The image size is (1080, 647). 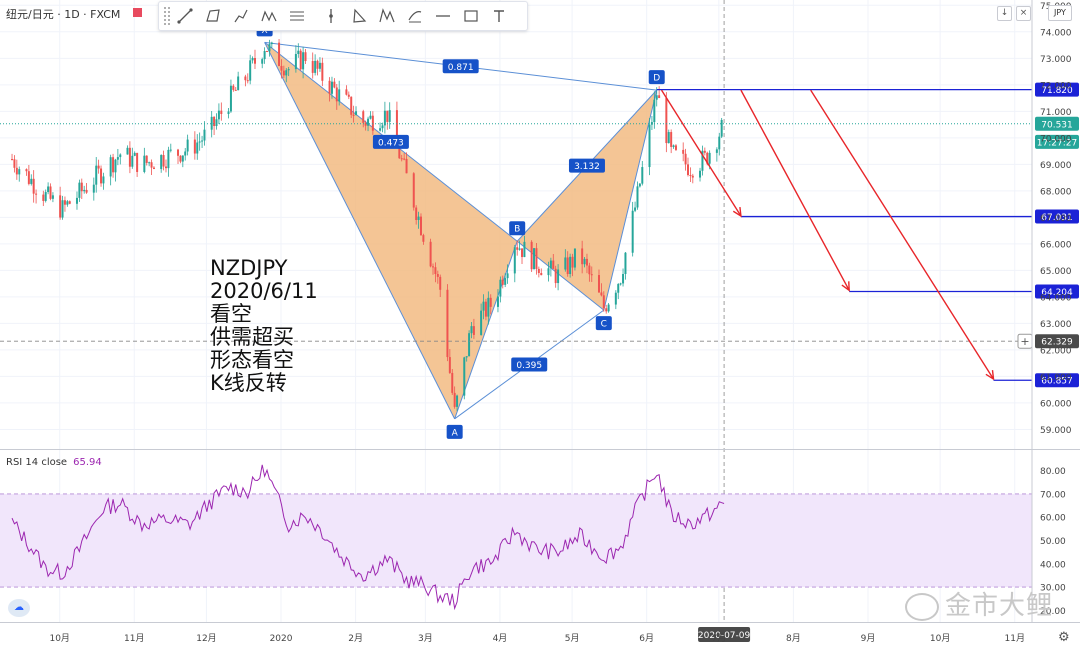 I want to click on flag-icon, so click(x=137, y=12).